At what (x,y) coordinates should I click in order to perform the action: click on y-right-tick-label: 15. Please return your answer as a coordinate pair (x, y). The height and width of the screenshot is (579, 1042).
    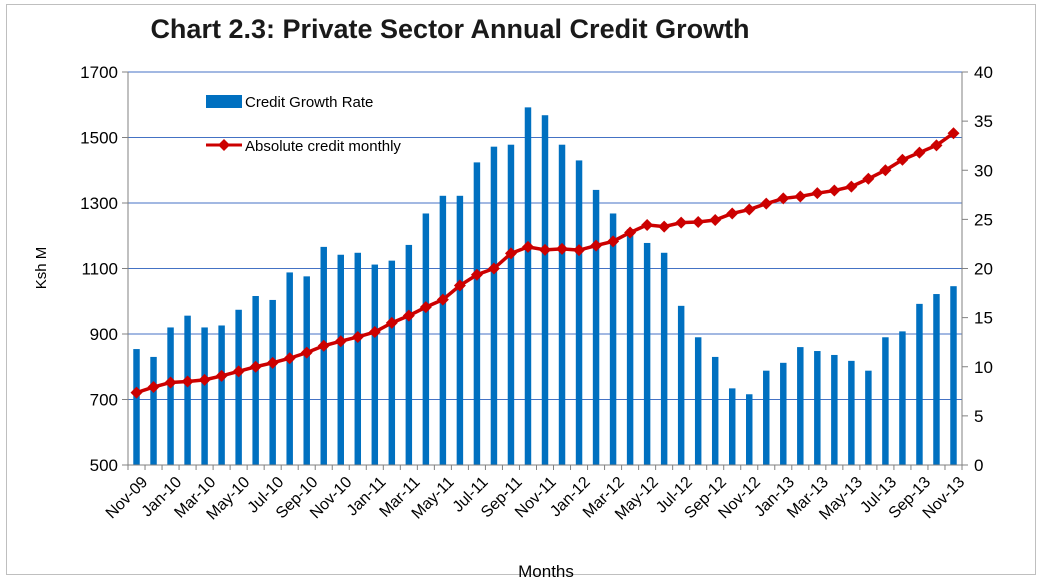
    Looking at the image, I should click on (983, 318).